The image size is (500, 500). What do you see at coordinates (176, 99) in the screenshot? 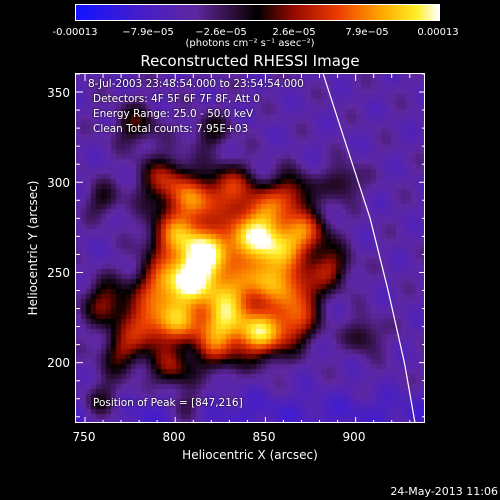
I see `detectors-label: Detectors: 4F 5F 6F 7F 8F, Att 0` at bounding box center [176, 99].